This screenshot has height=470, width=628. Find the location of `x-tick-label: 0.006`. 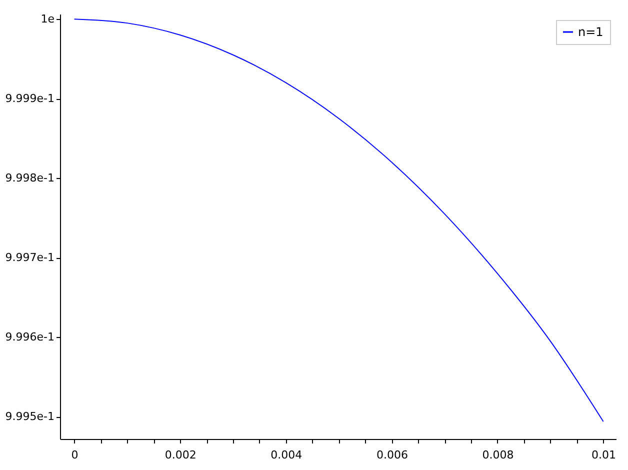

x-tick-label: 0.006 is located at coordinates (392, 455).